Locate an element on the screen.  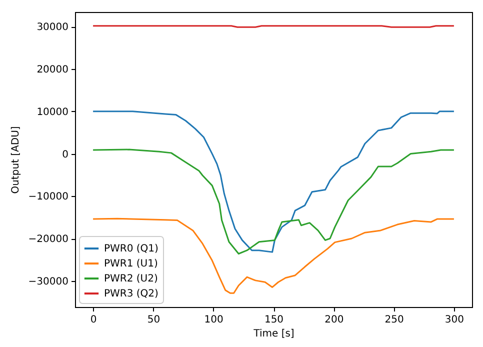
x-tick-label: 0 is located at coordinates (93, 320).